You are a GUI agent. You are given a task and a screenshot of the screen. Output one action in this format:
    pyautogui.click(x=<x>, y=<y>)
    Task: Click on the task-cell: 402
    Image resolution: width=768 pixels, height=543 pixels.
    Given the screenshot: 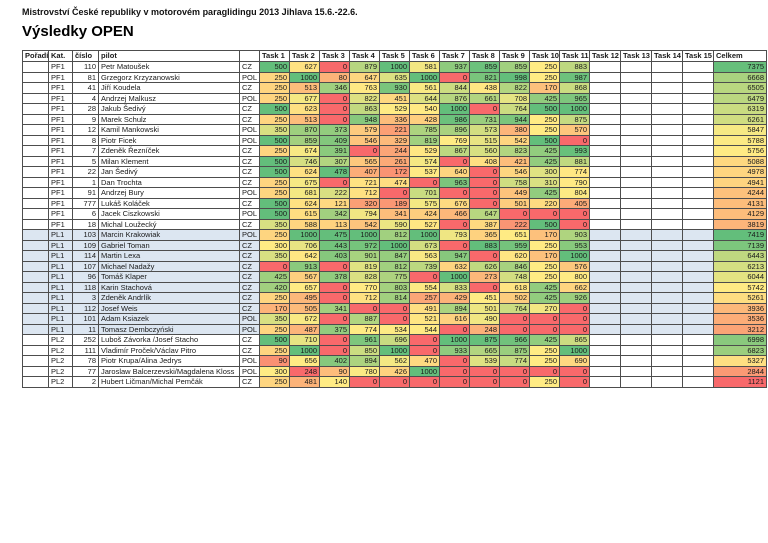 What is the action you would take?
    pyautogui.click(x=334, y=361)
    